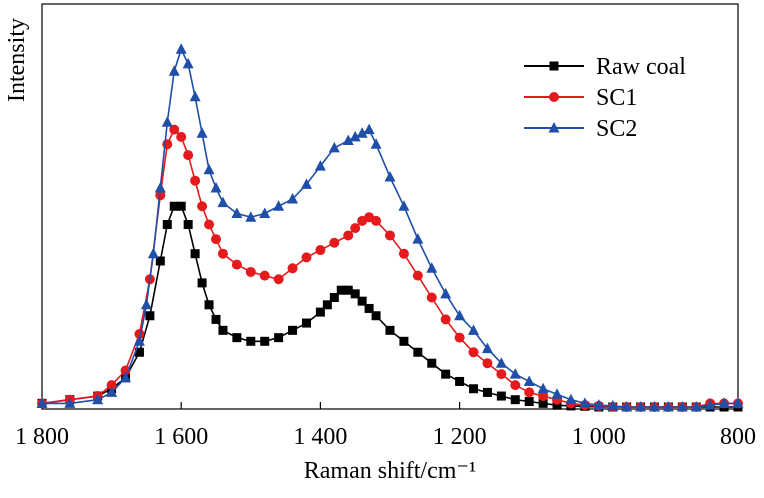 This screenshot has height=498, width=764. I want to click on x-tick-label: 1 400, so click(320, 437).